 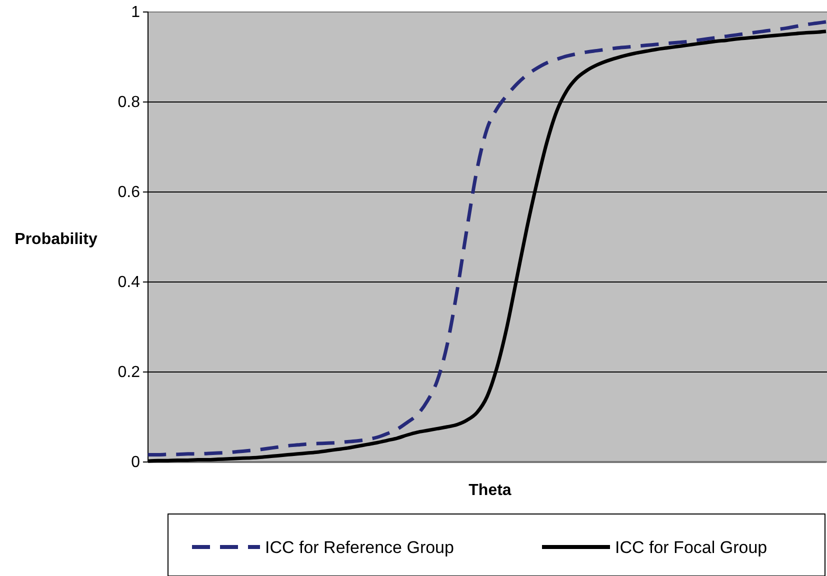 What do you see at coordinates (56, 239) in the screenshot?
I see `y-axis-title: Probability` at bounding box center [56, 239].